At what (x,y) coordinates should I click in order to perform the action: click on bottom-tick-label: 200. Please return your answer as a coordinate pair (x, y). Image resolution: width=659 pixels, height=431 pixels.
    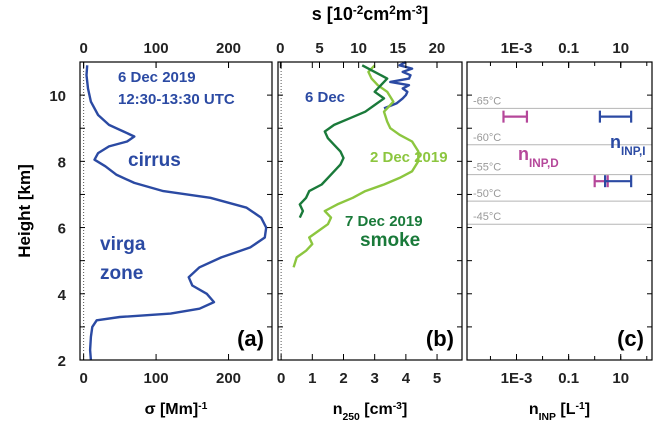
    Looking at the image, I should click on (228, 378).